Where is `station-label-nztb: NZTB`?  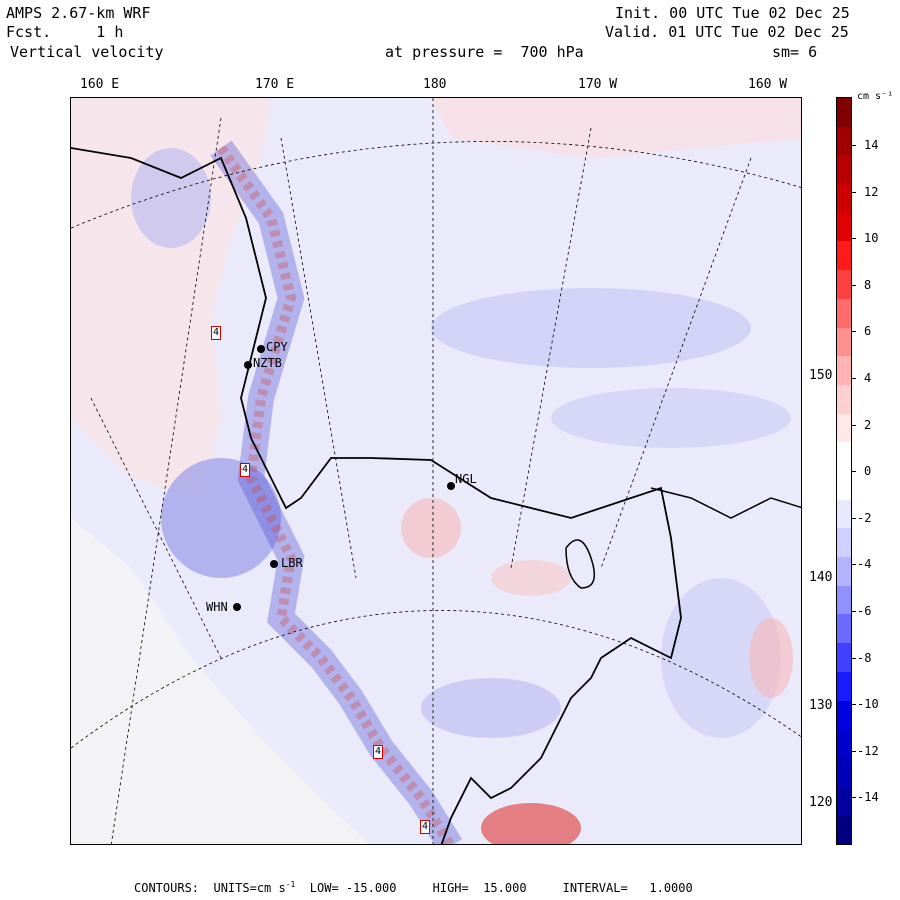 station-label-nztb: NZTB is located at coordinates (267, 363).